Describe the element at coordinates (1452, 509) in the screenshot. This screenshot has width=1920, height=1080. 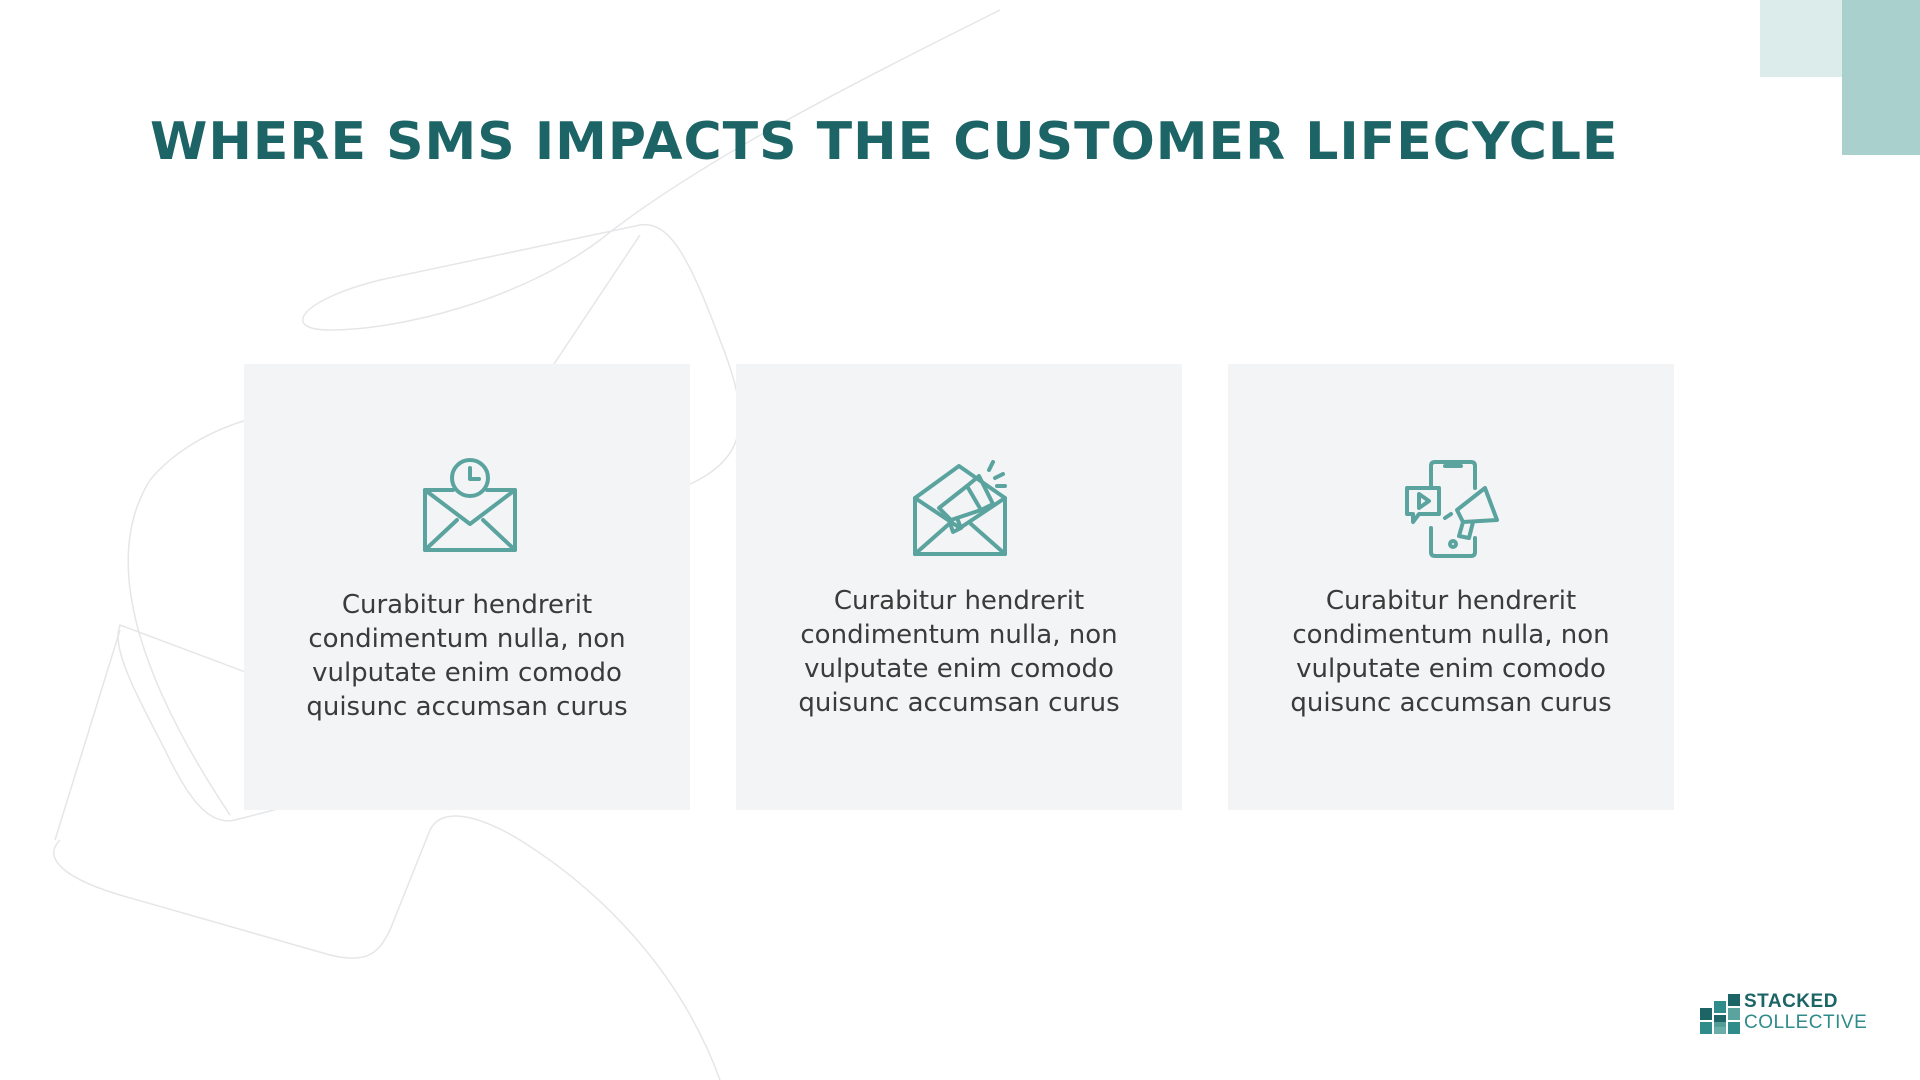
I see `phone-megaphone-icon` at that location.